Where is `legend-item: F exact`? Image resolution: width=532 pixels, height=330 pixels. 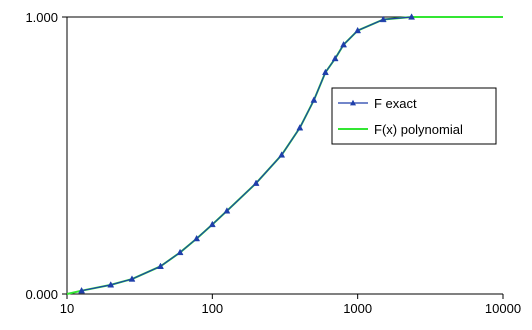
legend-item: F exact is located at coordinates (377, 103).